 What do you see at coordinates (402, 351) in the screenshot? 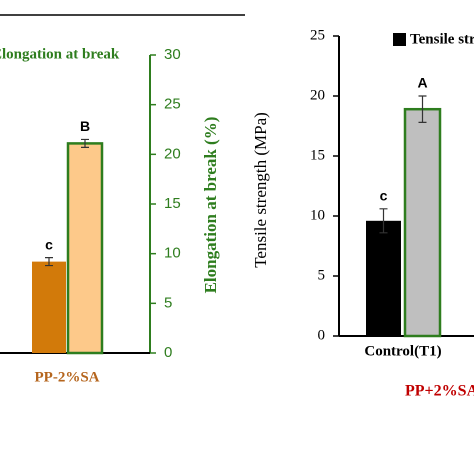
I see `x-tick-label: Control(T1)` at bounding box center [402, 351].